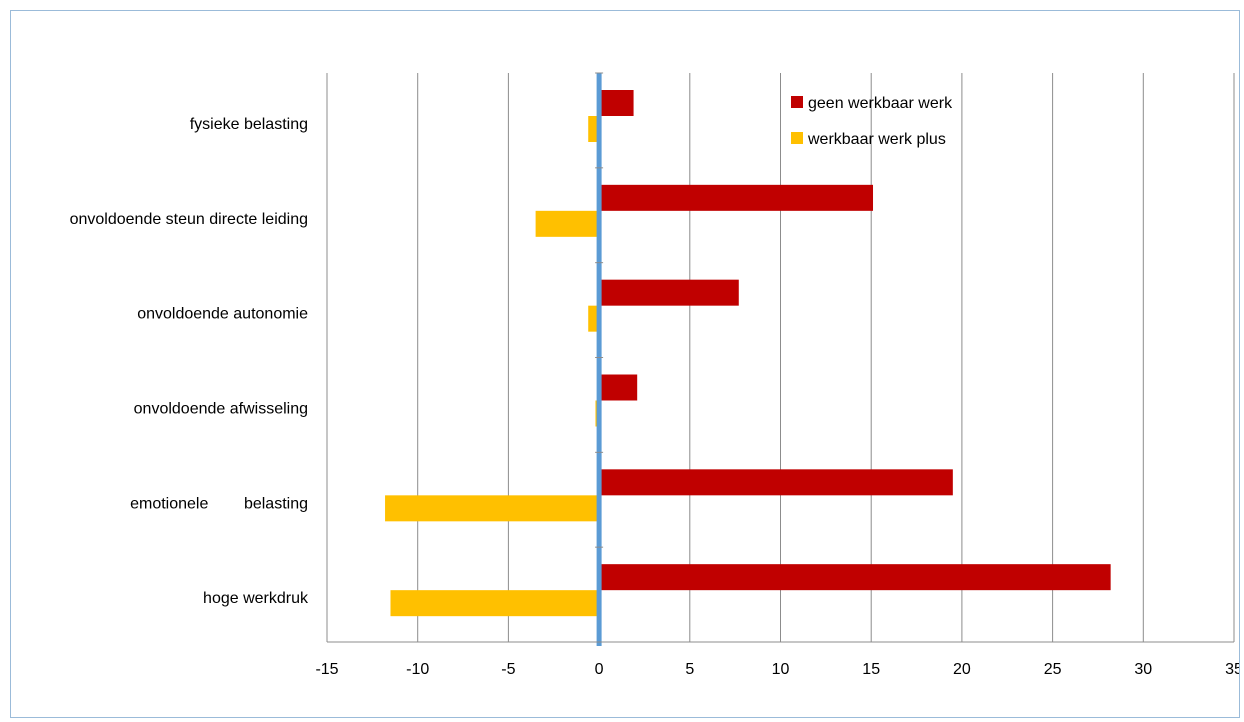 This screenshot has height=722, width=1244. What do you see at coordinates (689, 669) in the screenshot?
I see `x-tick-label: 5` at bounding box center [689, 669].